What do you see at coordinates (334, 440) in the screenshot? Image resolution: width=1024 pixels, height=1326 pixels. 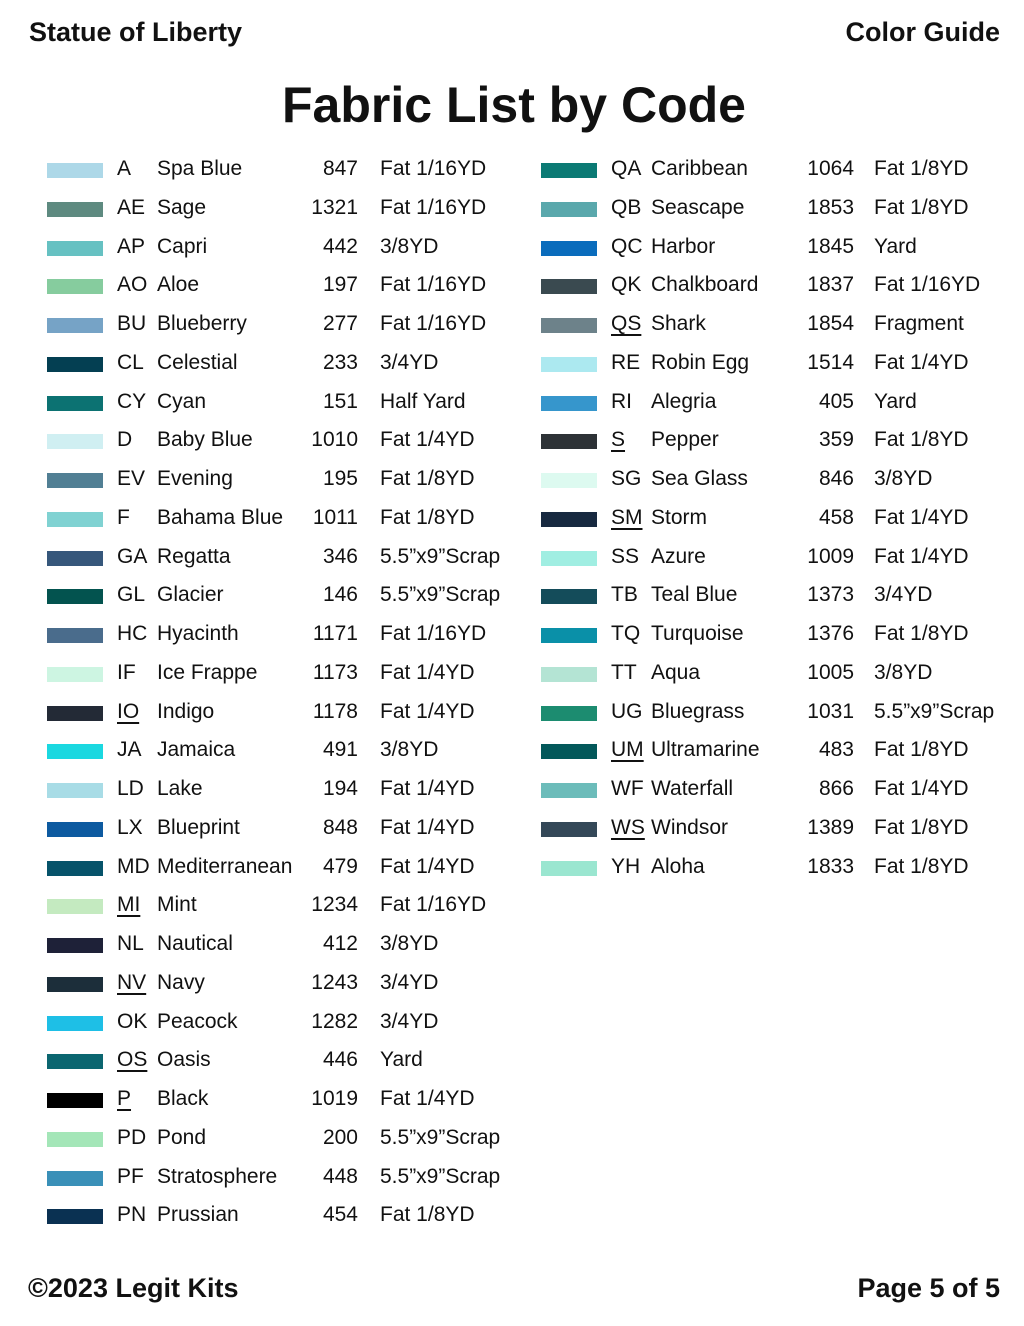 I see `fabric-number: 1010` at bounding box center [334, 440].